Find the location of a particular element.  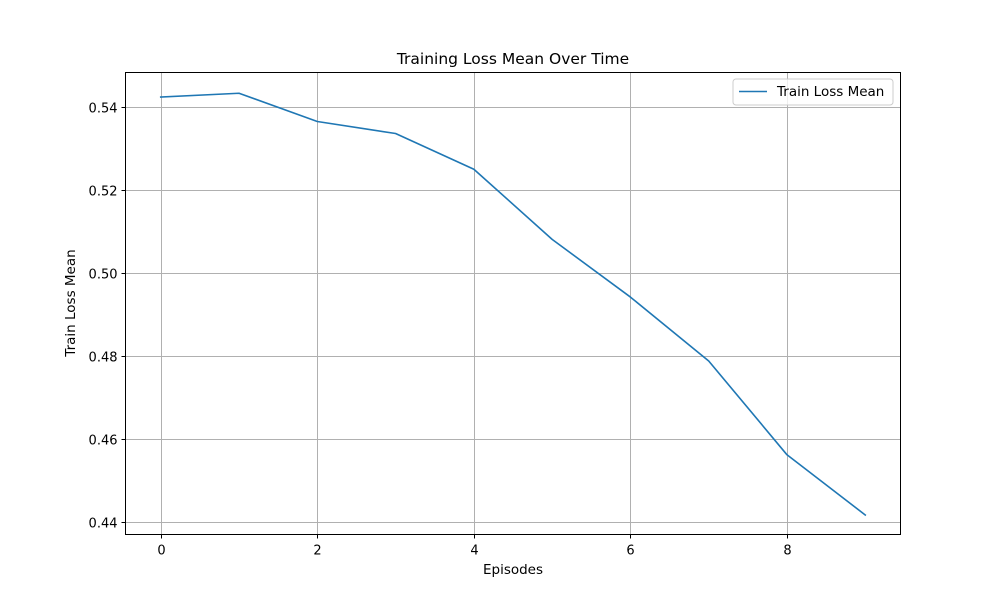

chart-title: Training Loss Mean Over Time is located at coordinates (512, 59).